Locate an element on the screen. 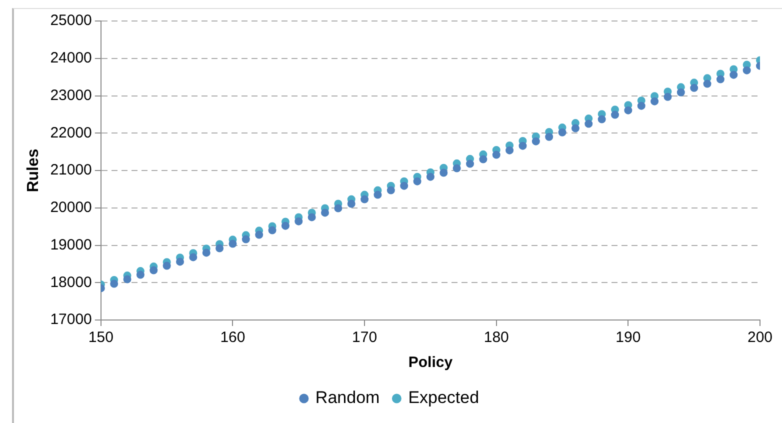 This screenshot has height=423, width=782. y-tick-label: 19000 is located at coordinates (71, 245).